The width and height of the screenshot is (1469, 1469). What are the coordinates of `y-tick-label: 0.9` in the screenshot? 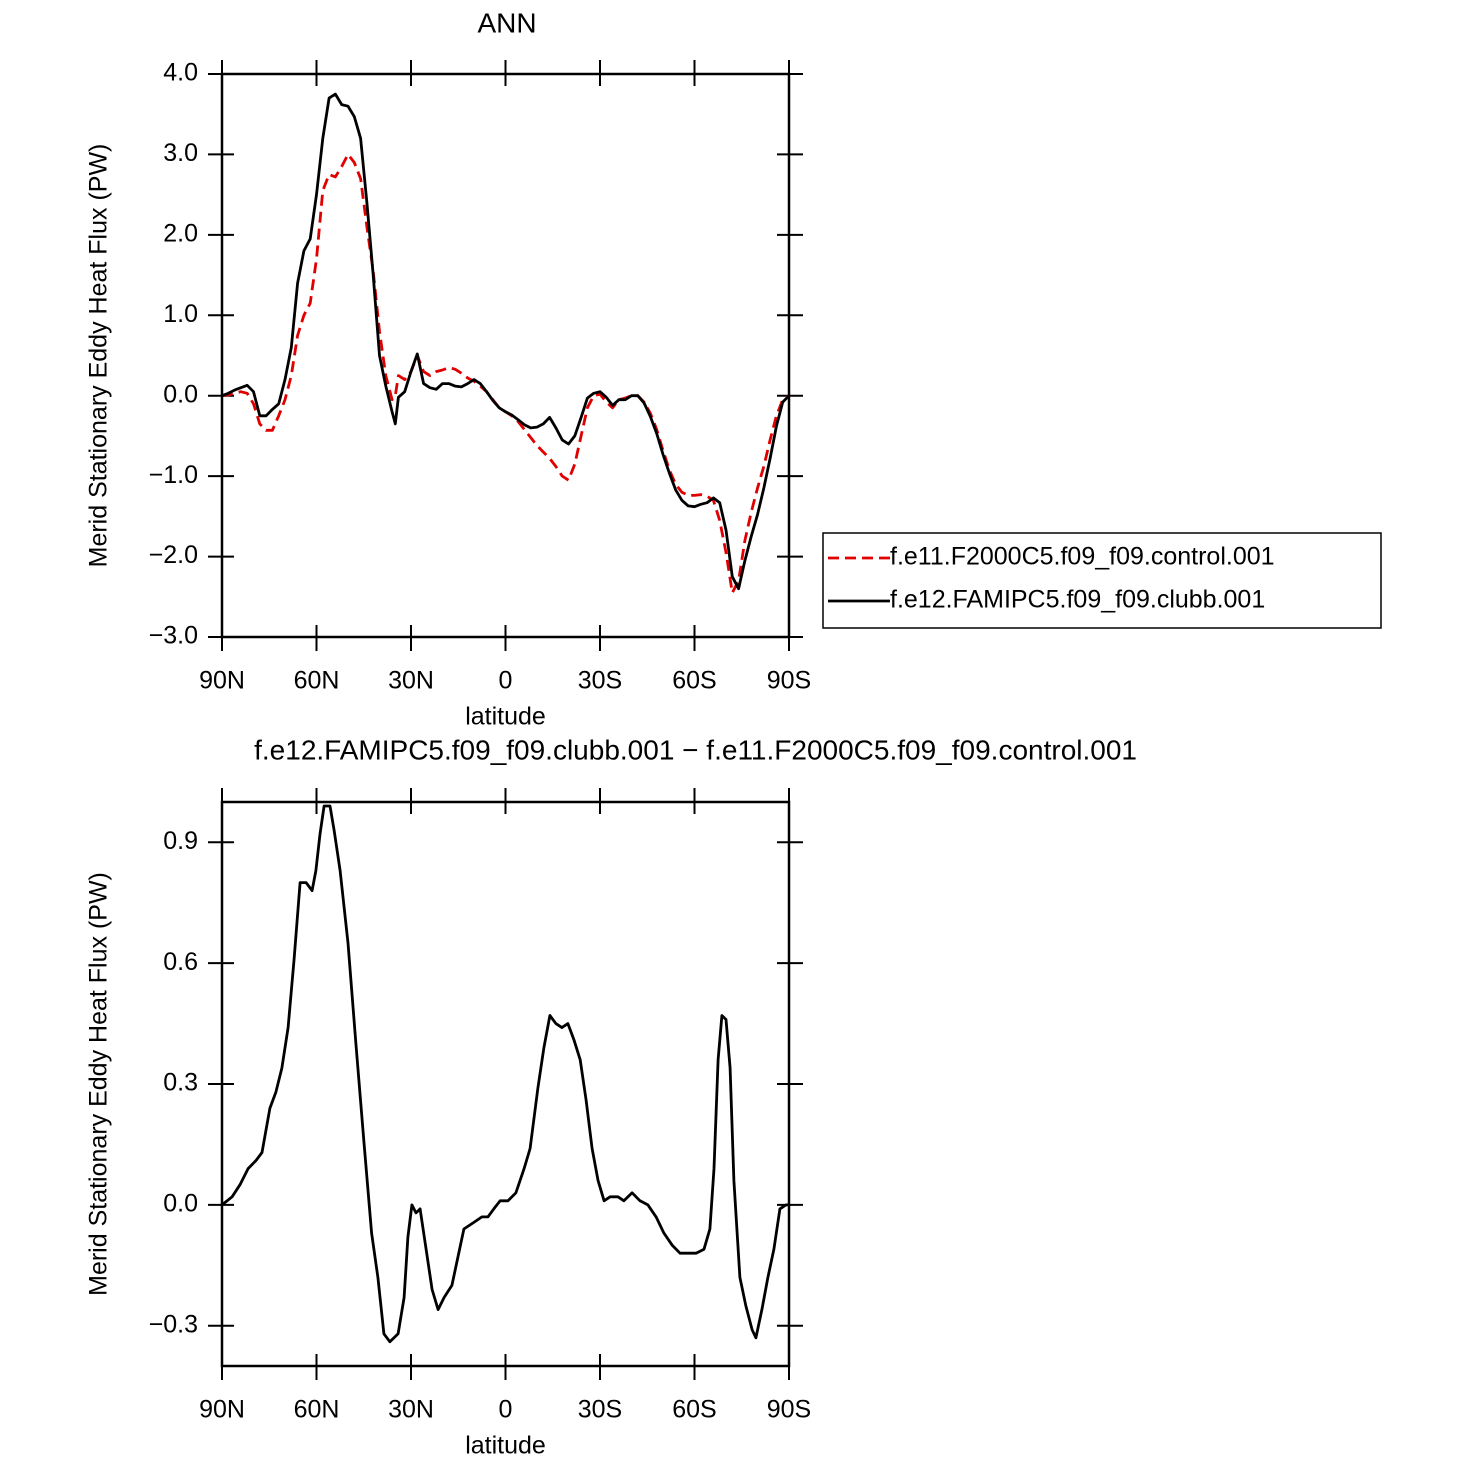 It's located at (180, 841).